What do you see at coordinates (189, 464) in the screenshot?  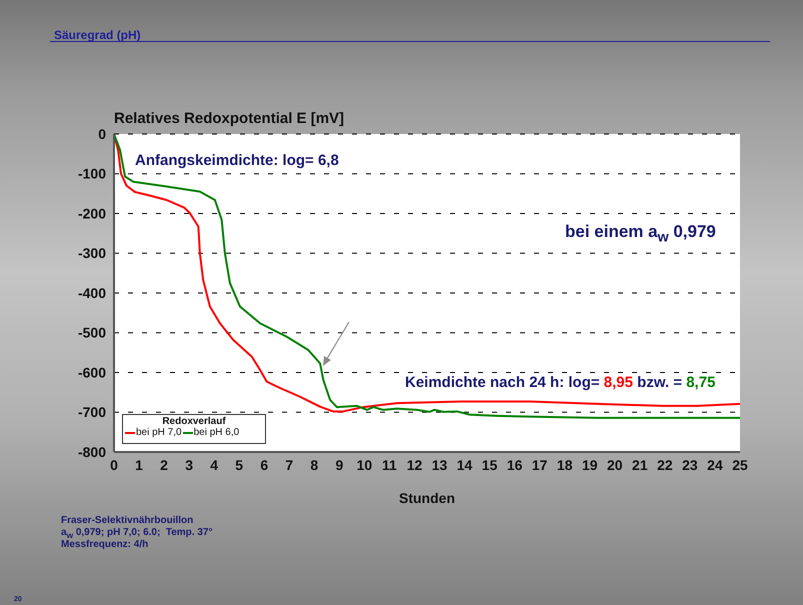 I see `x-tick-label: 3` at bounding box center [189, 464].